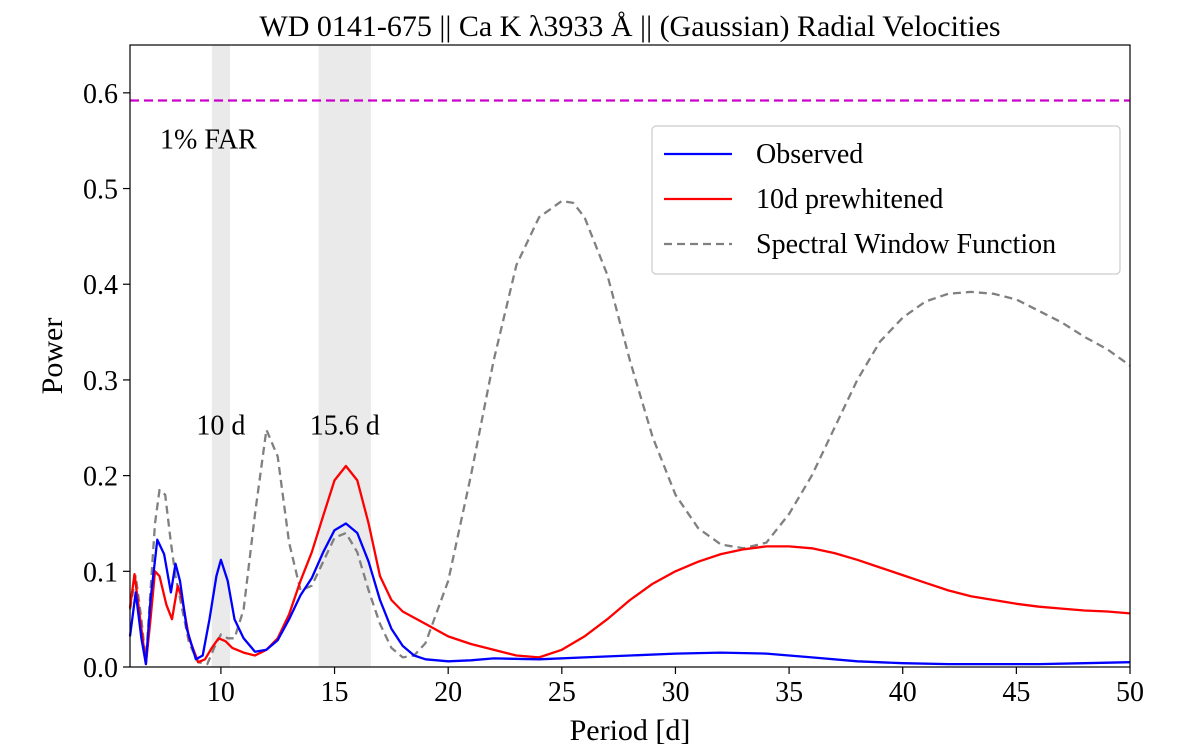 The height and width of the screenshot is (753, 1196). I want to click on x-tick-label: 25, so click(562, 692).